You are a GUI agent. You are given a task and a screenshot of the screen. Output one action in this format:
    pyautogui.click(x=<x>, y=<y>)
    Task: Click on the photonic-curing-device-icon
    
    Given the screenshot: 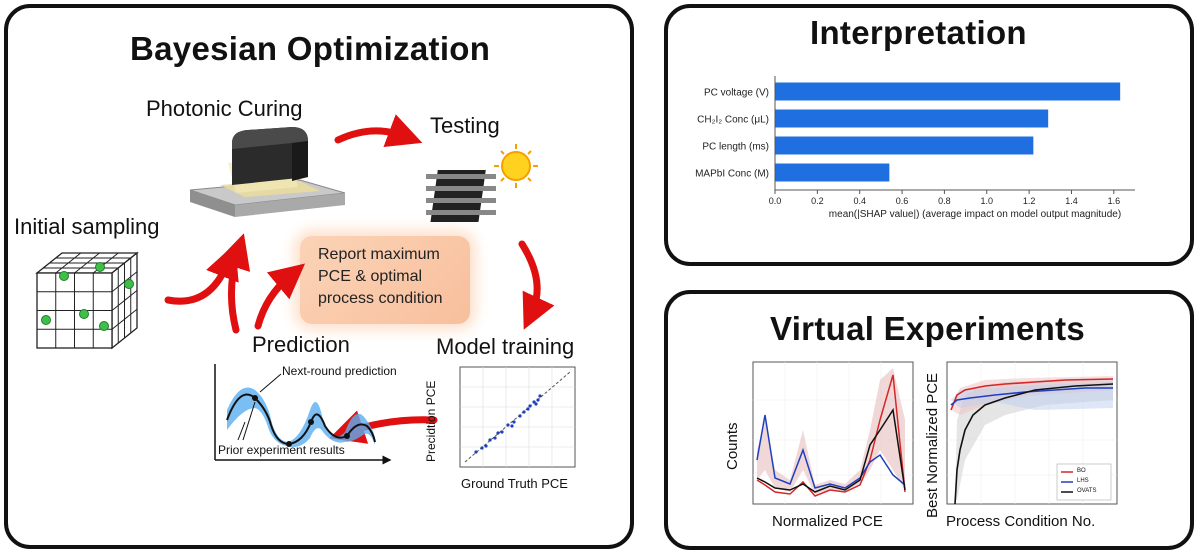 What is the action you would take?
    pyautogui.click(x=267, y=172)
    